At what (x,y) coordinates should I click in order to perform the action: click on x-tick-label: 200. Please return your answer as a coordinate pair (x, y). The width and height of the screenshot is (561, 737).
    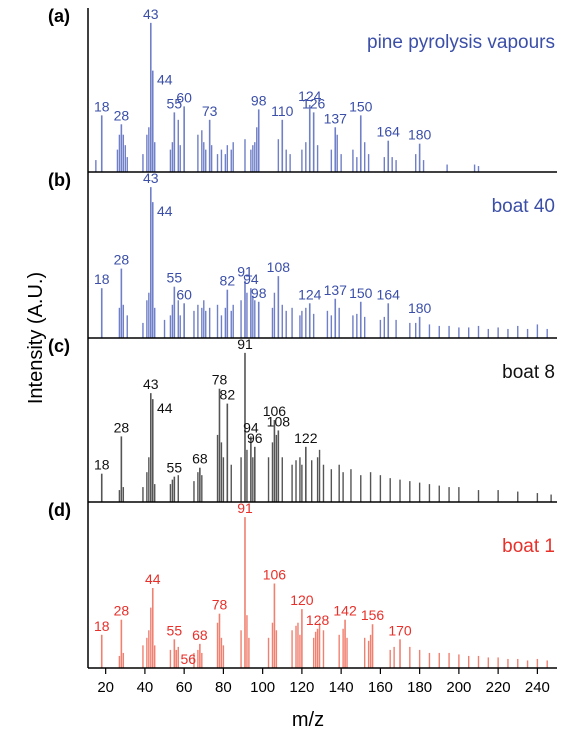
    Looking at the image, I should click on (458, 687).